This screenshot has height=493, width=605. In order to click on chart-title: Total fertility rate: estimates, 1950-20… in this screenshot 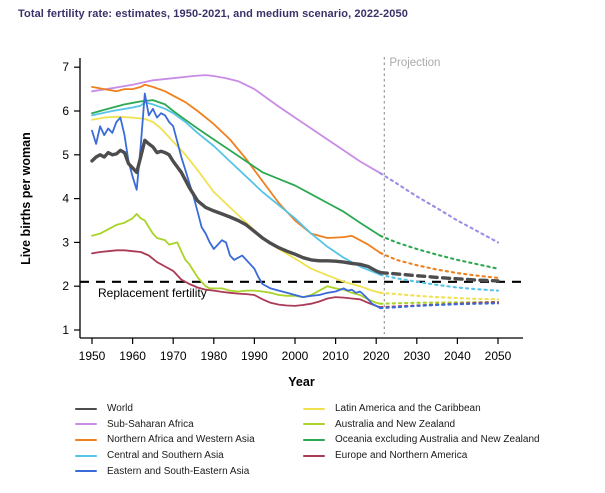, I will do `click(213, 14)`.